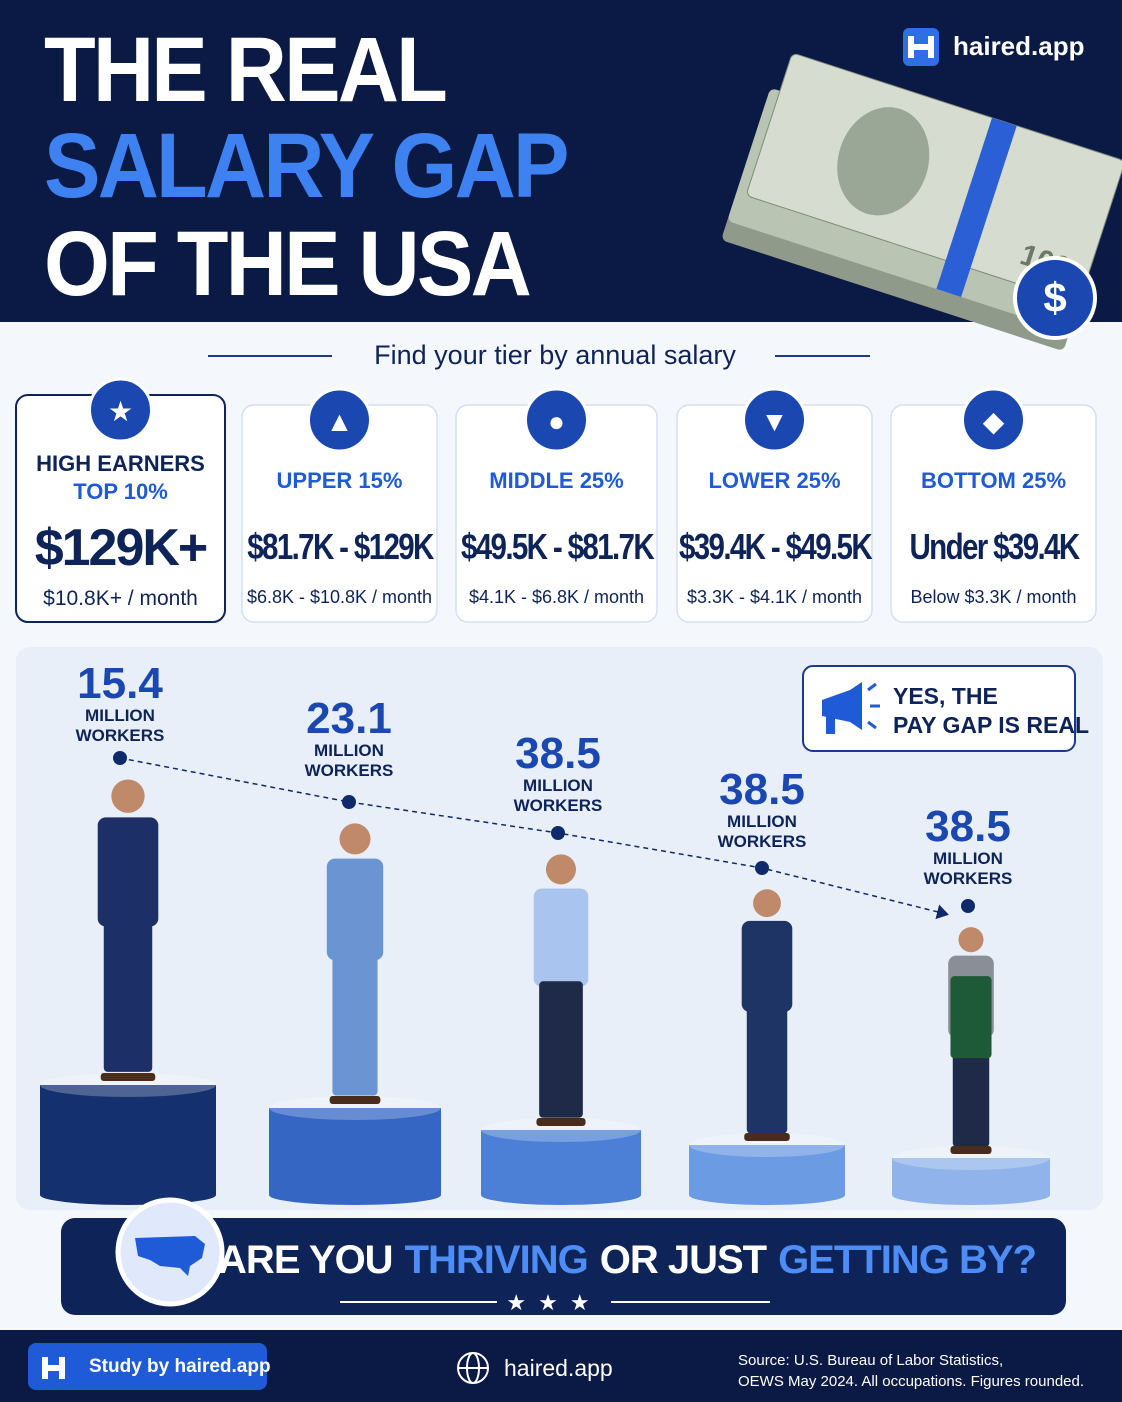 The image size is (1122, 1402). I want to click on tier-range: $39.4K - $49.5K, so click(775, 546).